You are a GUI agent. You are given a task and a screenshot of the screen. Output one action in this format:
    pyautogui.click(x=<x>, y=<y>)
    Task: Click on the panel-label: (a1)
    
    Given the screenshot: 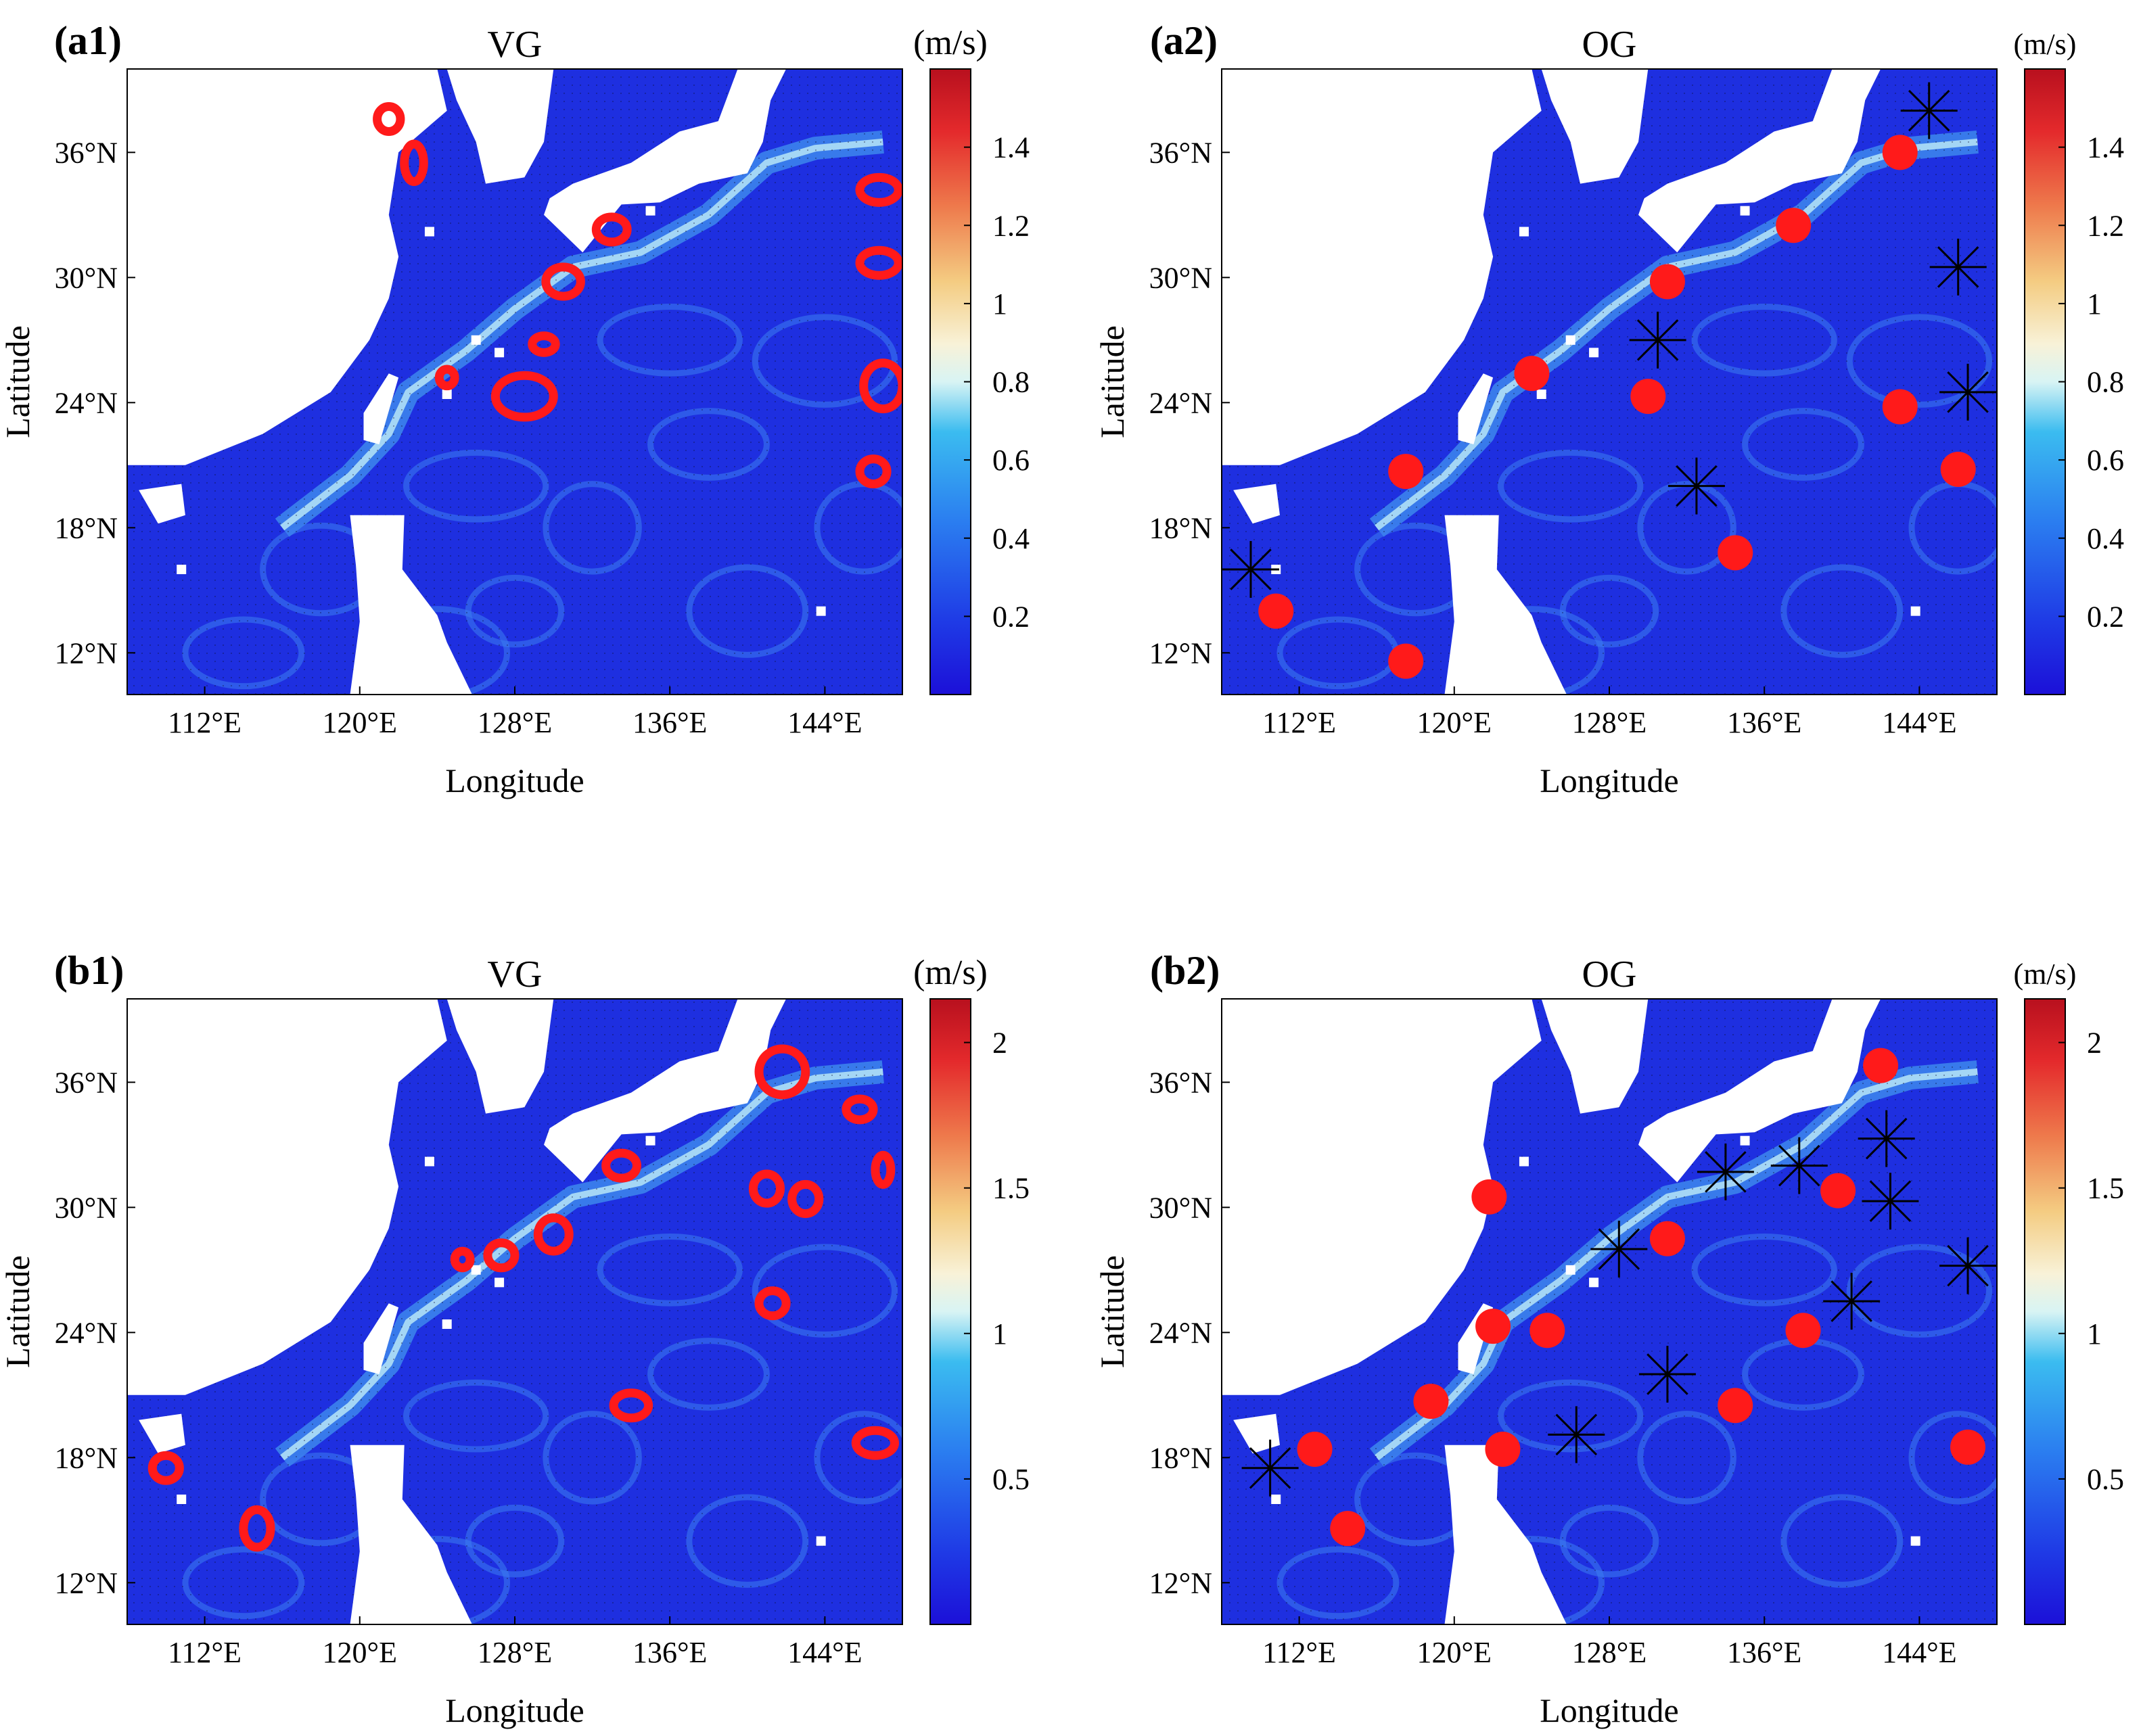 What is the action you would take?
    pyautogui.click(x=88, y=40)
    